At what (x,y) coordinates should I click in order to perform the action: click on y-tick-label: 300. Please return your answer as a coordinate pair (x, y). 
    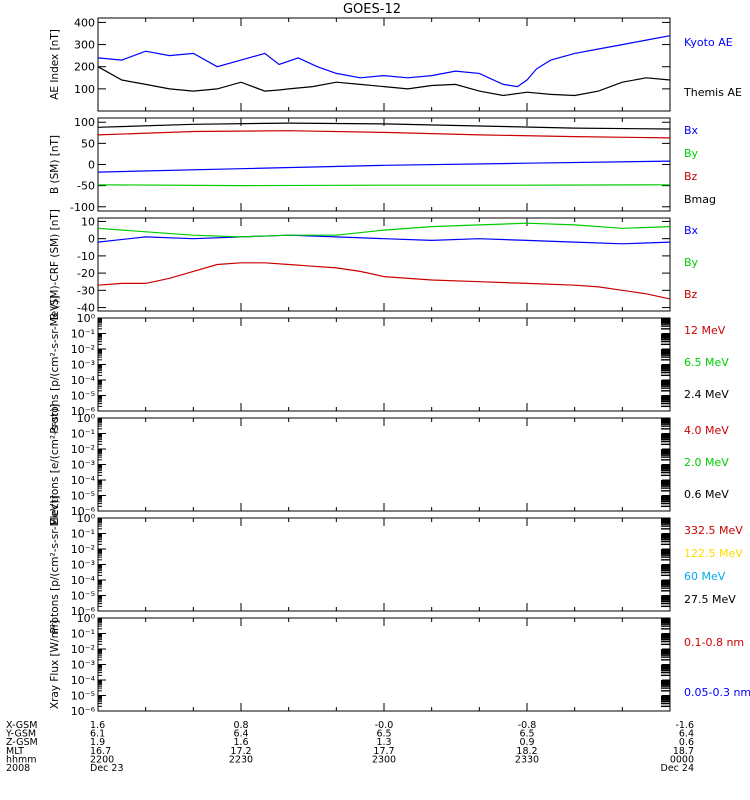
    Looking at the image, I should click on (84, 45).